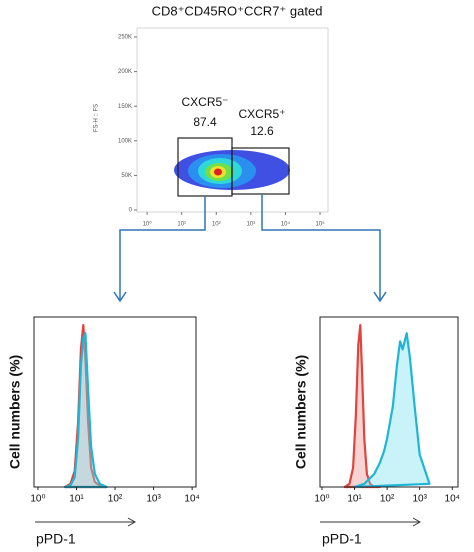 This screenshot has height=552, width=474. What do you see at coordinates (131, 211) in the screenshot?
I see `y-tick-label: 0` at bounding box center [131, 211].